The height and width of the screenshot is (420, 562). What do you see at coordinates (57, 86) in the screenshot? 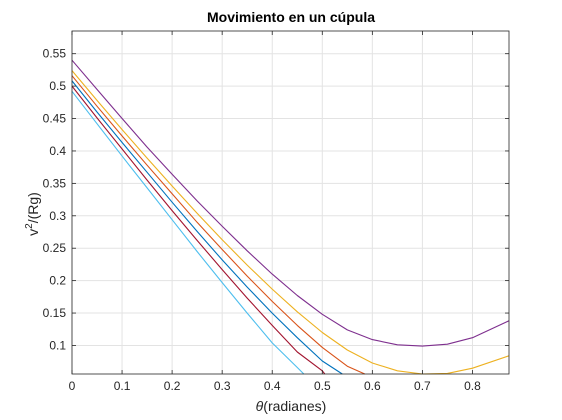
I see `y-tick-label: 0.5` at bounding box center [57, 86].